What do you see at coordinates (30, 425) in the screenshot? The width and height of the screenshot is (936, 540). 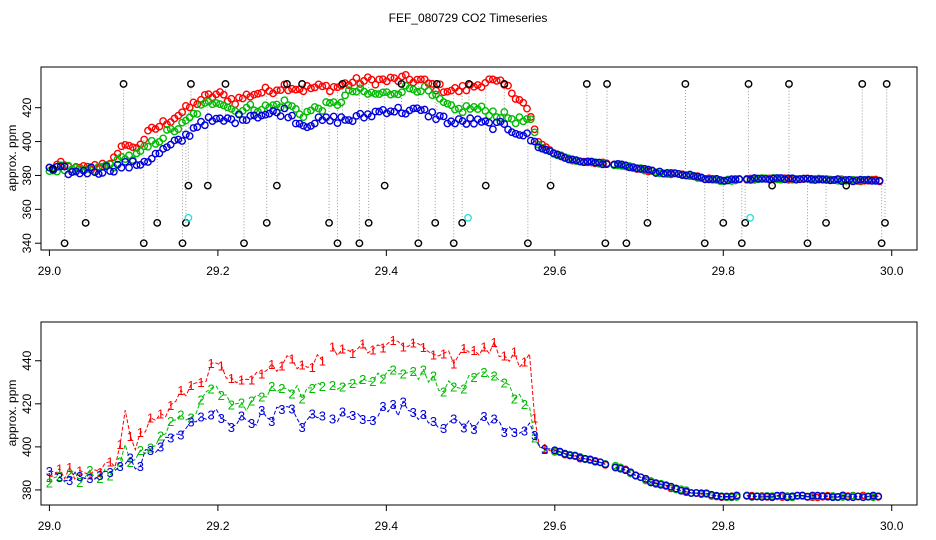 I see `lower-y-axis: 380 400 420 440` at bounding box center [30, 425].